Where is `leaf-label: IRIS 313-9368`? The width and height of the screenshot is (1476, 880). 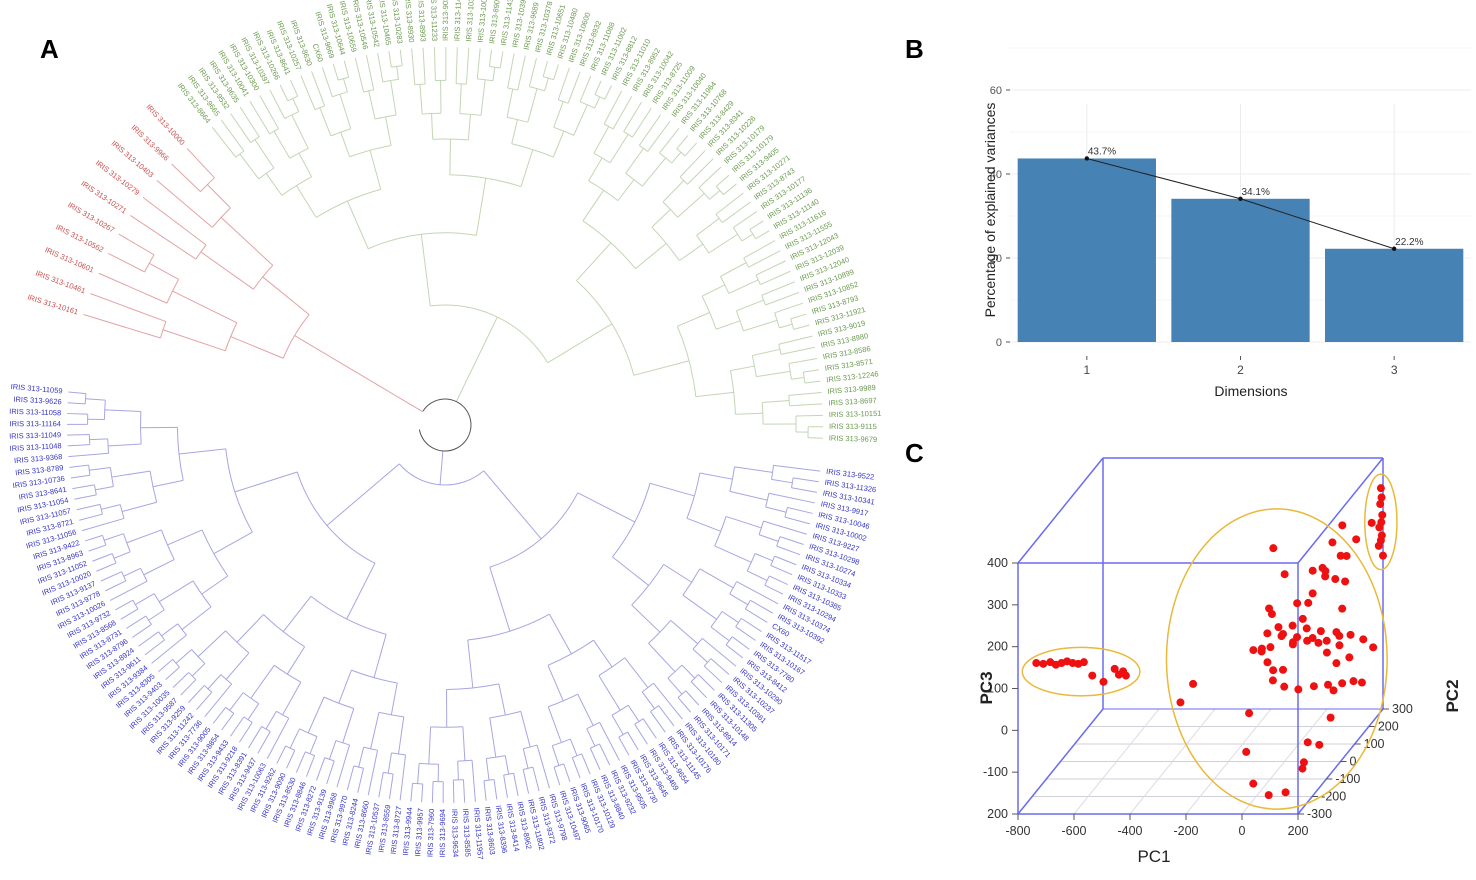
leaf-label: IRIS 313-9368 is located at coordinates (38, 458).